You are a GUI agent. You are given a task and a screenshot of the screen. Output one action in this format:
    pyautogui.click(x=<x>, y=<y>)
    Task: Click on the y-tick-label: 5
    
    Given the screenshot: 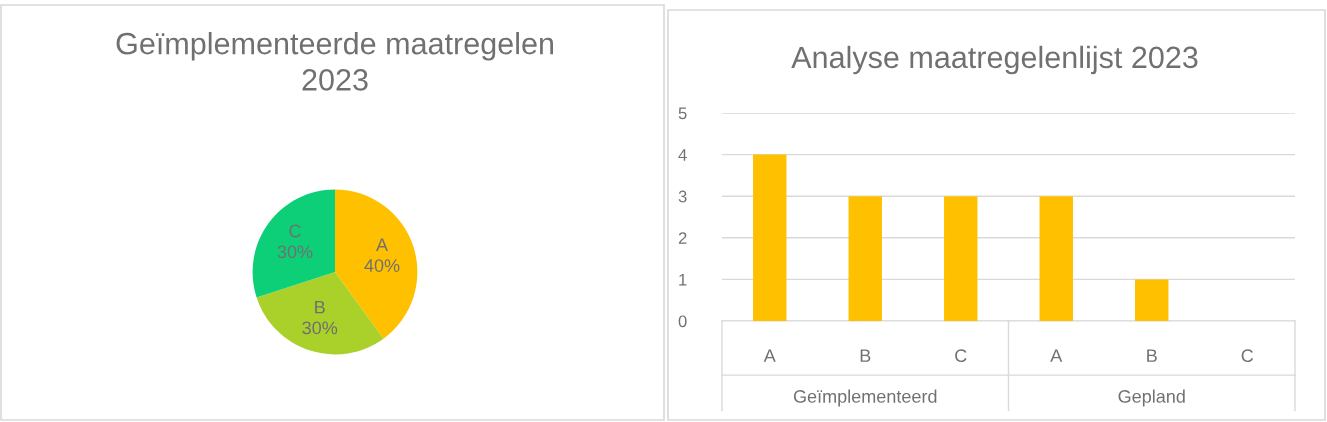 What is the action you would take?
    pyautogui.click(x=682, y=113)
    